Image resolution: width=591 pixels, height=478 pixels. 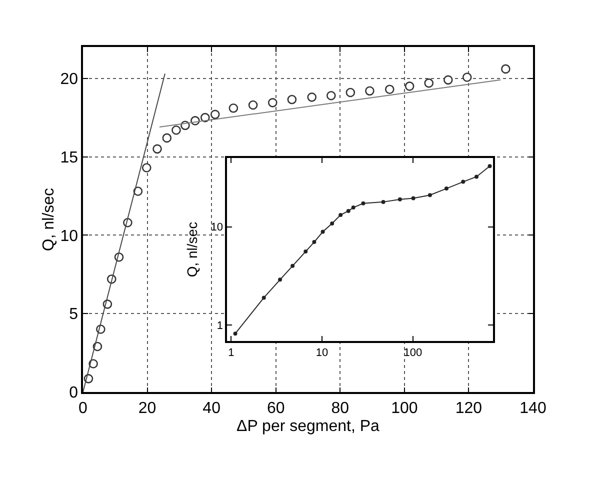 I want to click on x-axis-title: ΔP per segment, Pa, so click(x=308, y=427).